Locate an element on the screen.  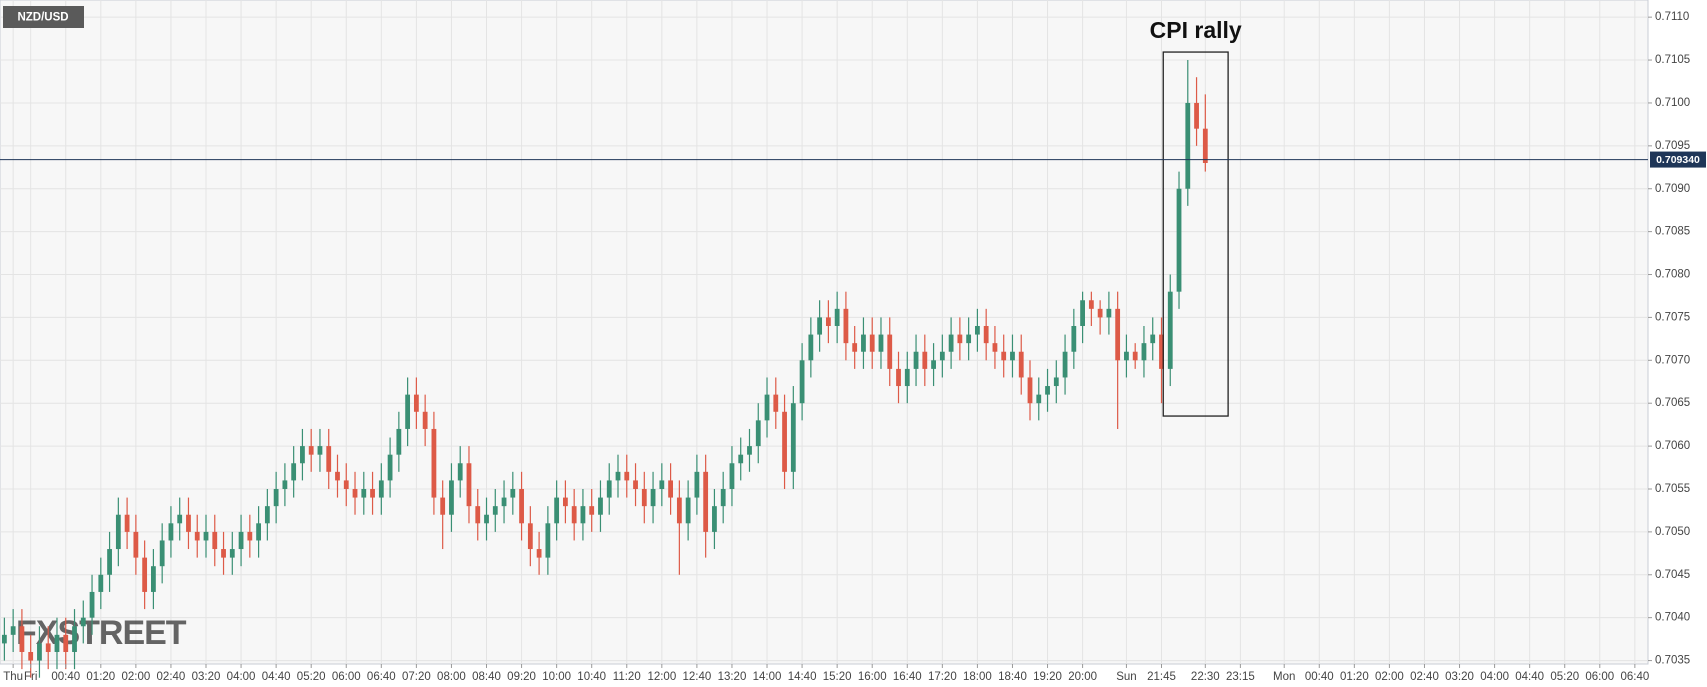
y-tick-label: 0.7035 is located at coordinates (1672, 661).